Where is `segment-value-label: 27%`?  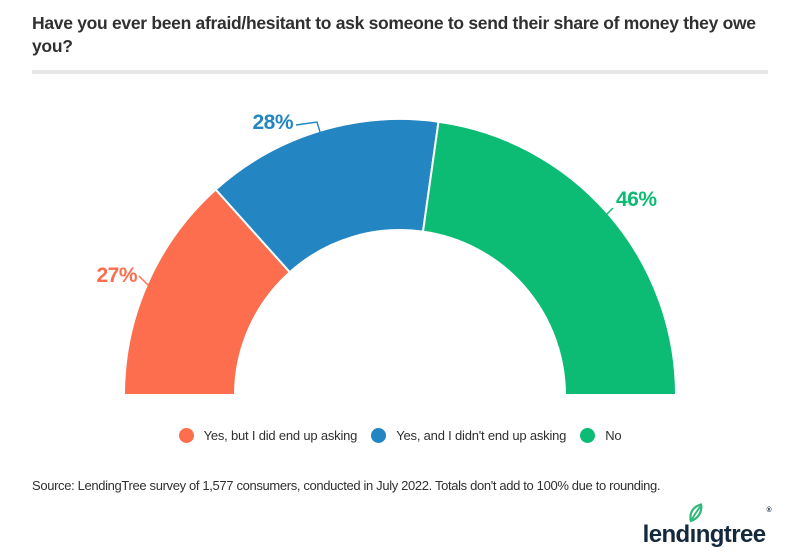 segment-value-label: 27% is located at coordinates (116, 275).